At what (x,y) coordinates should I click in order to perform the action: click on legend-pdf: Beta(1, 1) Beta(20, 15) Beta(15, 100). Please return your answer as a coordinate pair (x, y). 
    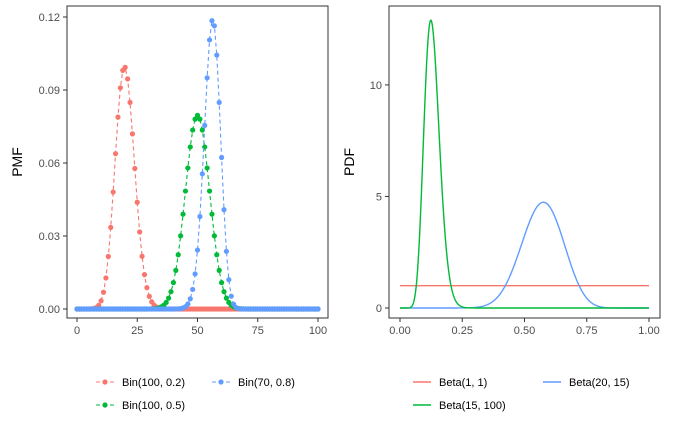
    Looking at the image, I should click on (521, 394).